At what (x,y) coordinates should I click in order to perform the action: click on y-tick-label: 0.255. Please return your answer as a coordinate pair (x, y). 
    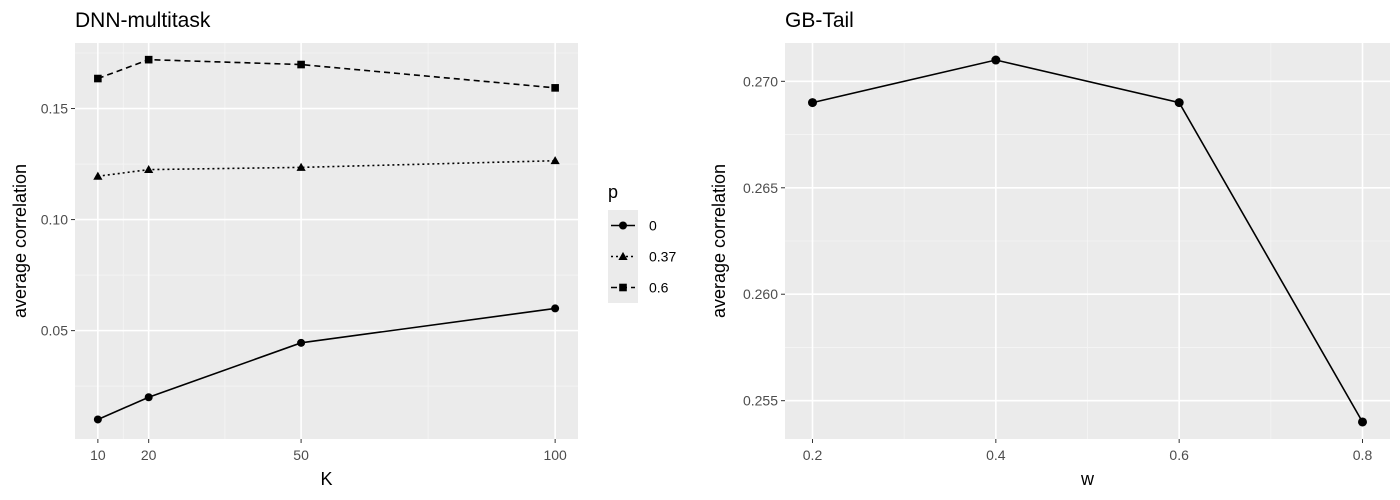
    Looking at the image, I should click on (760, 401).